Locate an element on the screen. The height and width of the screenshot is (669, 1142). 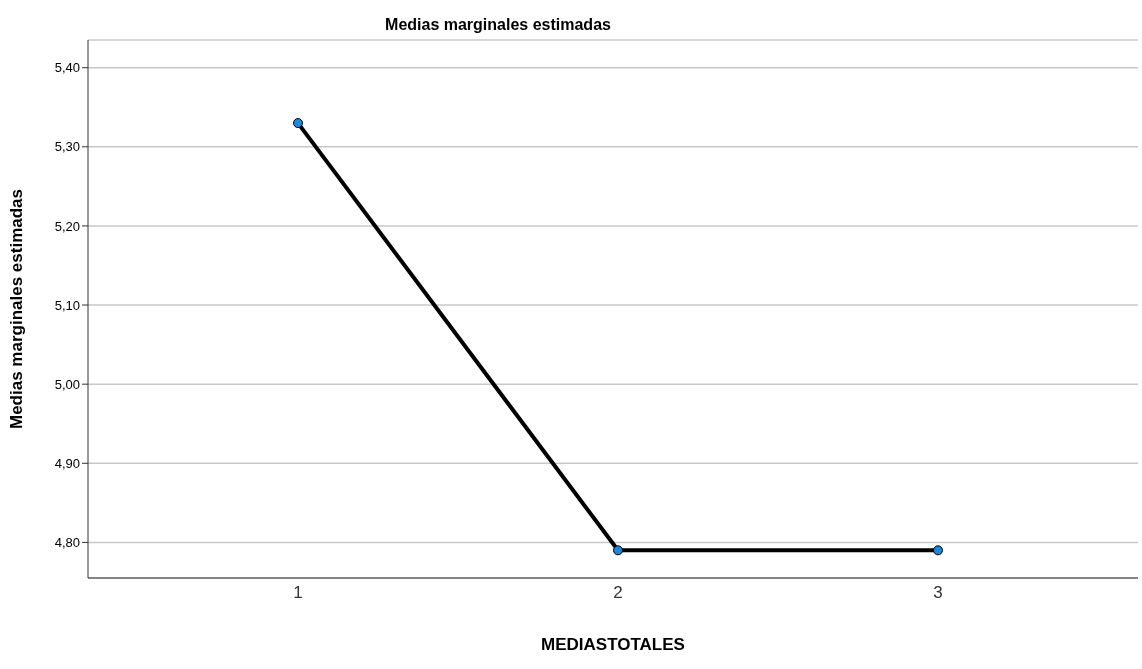
y-tick-label: 4,90 is located at coordinates (67, 463).